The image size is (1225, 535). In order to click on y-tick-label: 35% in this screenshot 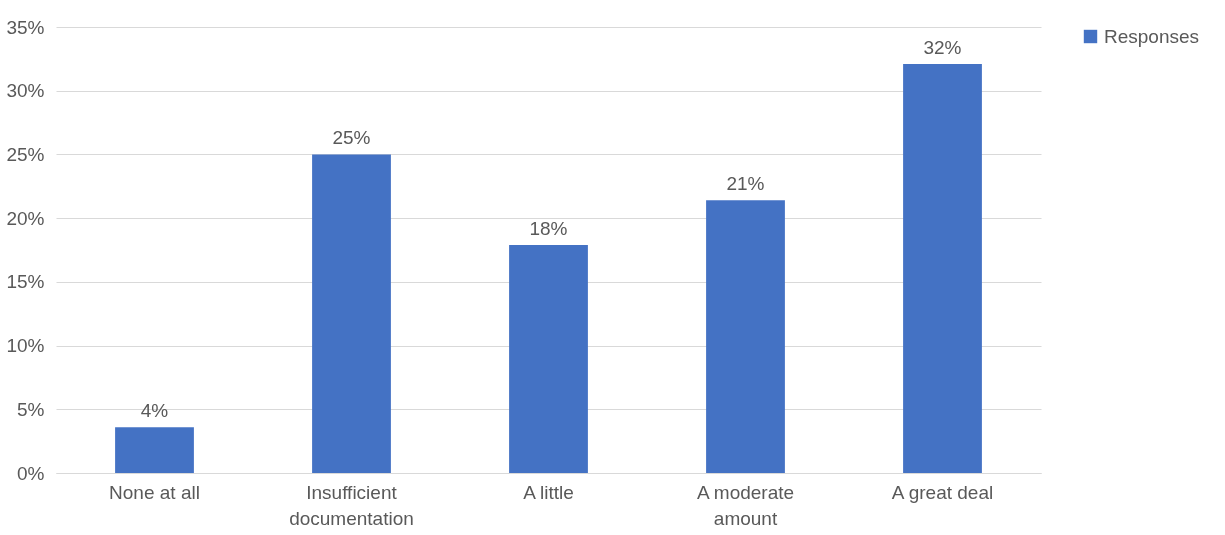, I will do `click(25, 27)`.